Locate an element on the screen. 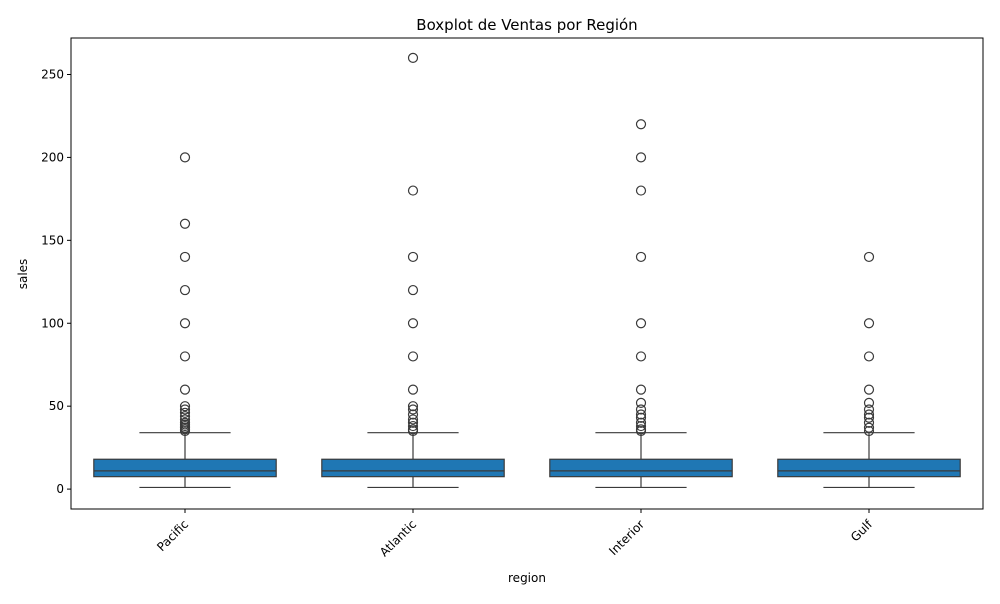 This screenshot has width=1000, height=604. box-gulf is located at coordinates (869, 468).